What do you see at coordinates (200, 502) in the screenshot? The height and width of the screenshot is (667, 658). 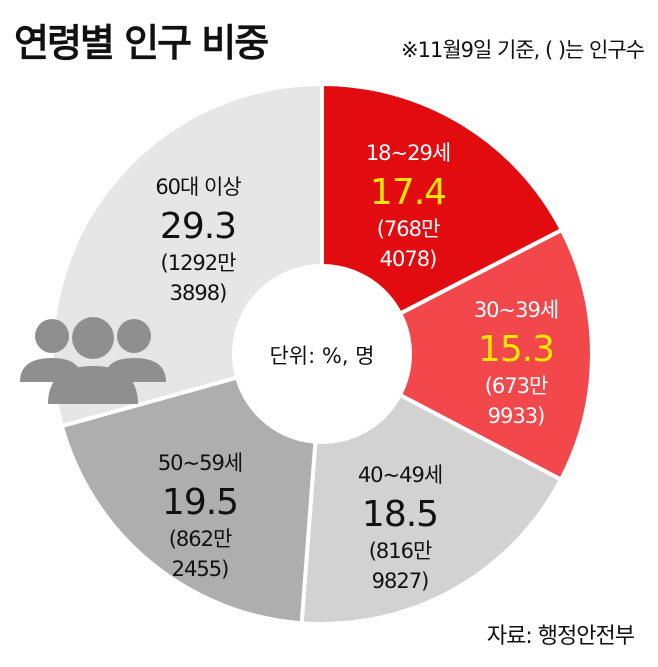 I see `value-label: 19.5` at bounding box center [200, 502].